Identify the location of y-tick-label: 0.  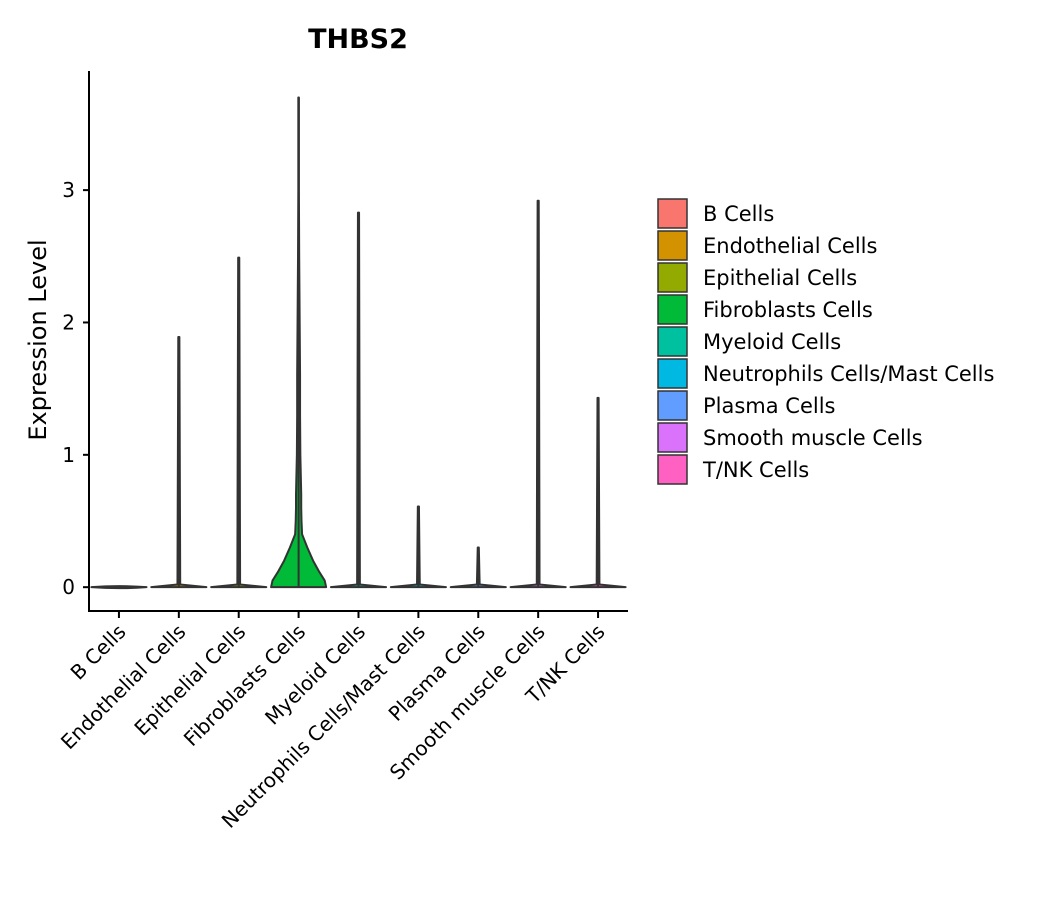
(68, 587).